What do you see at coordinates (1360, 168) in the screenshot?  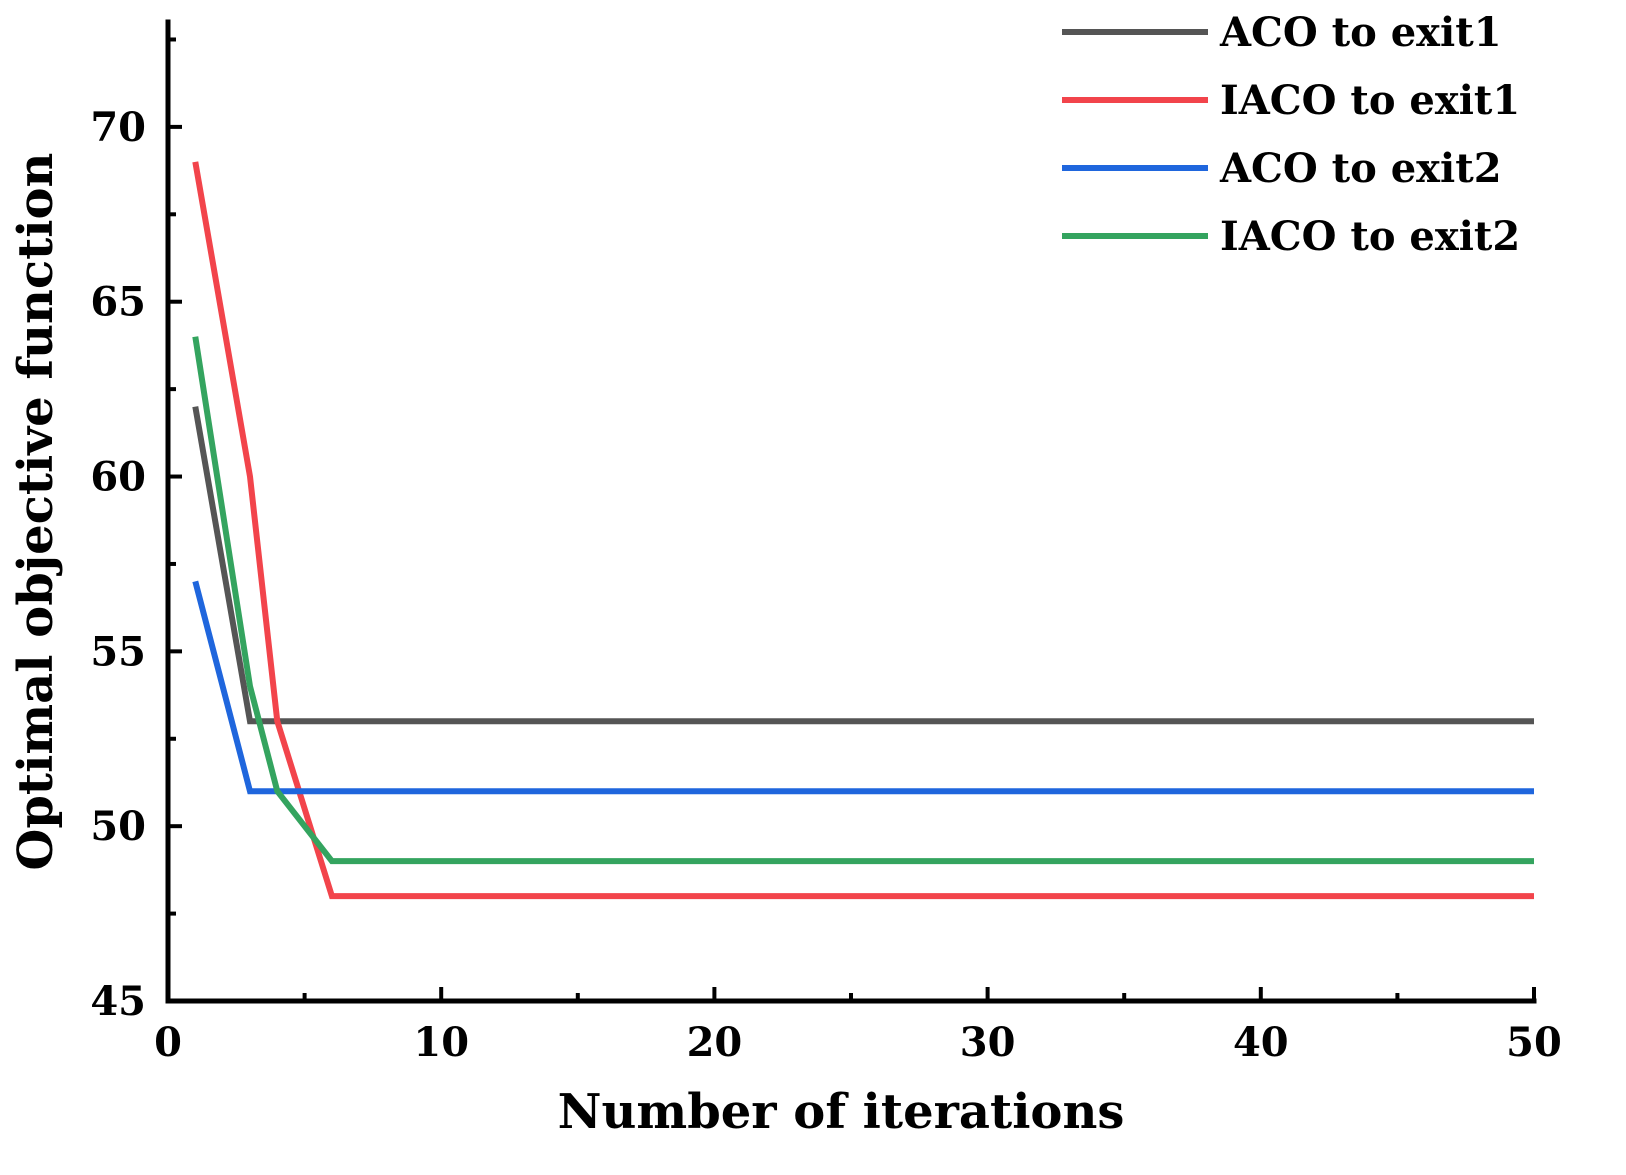 I see `legend-label: ACO to exit2` at bounding box center [1360, 168].